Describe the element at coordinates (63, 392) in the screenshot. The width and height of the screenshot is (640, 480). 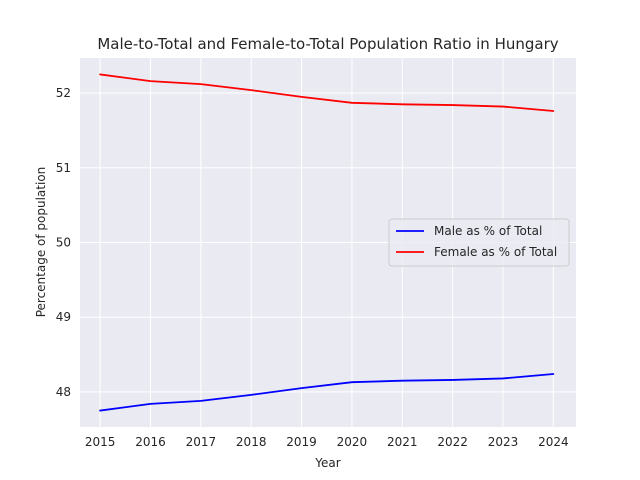
I see `y-tick-label: 48` at that location.